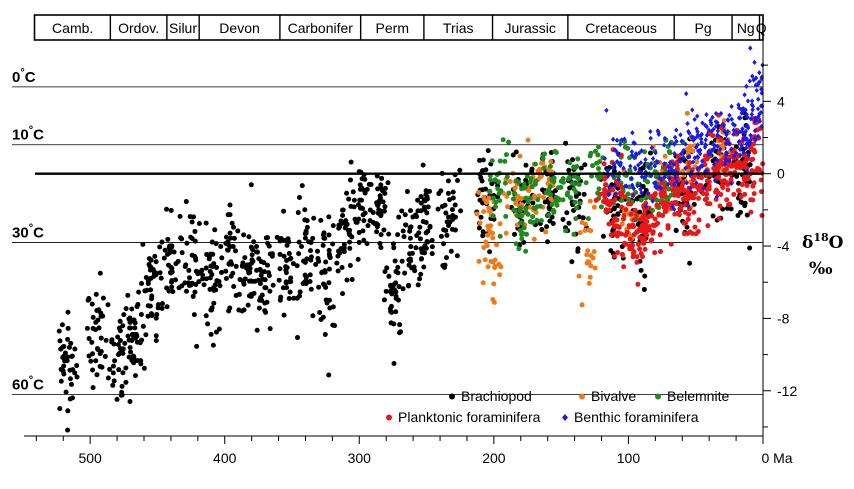  What do you see at coordinates (530, 28) in the screenshot?
I see `period-label: Jurassic` at bounding box center [530, 28].